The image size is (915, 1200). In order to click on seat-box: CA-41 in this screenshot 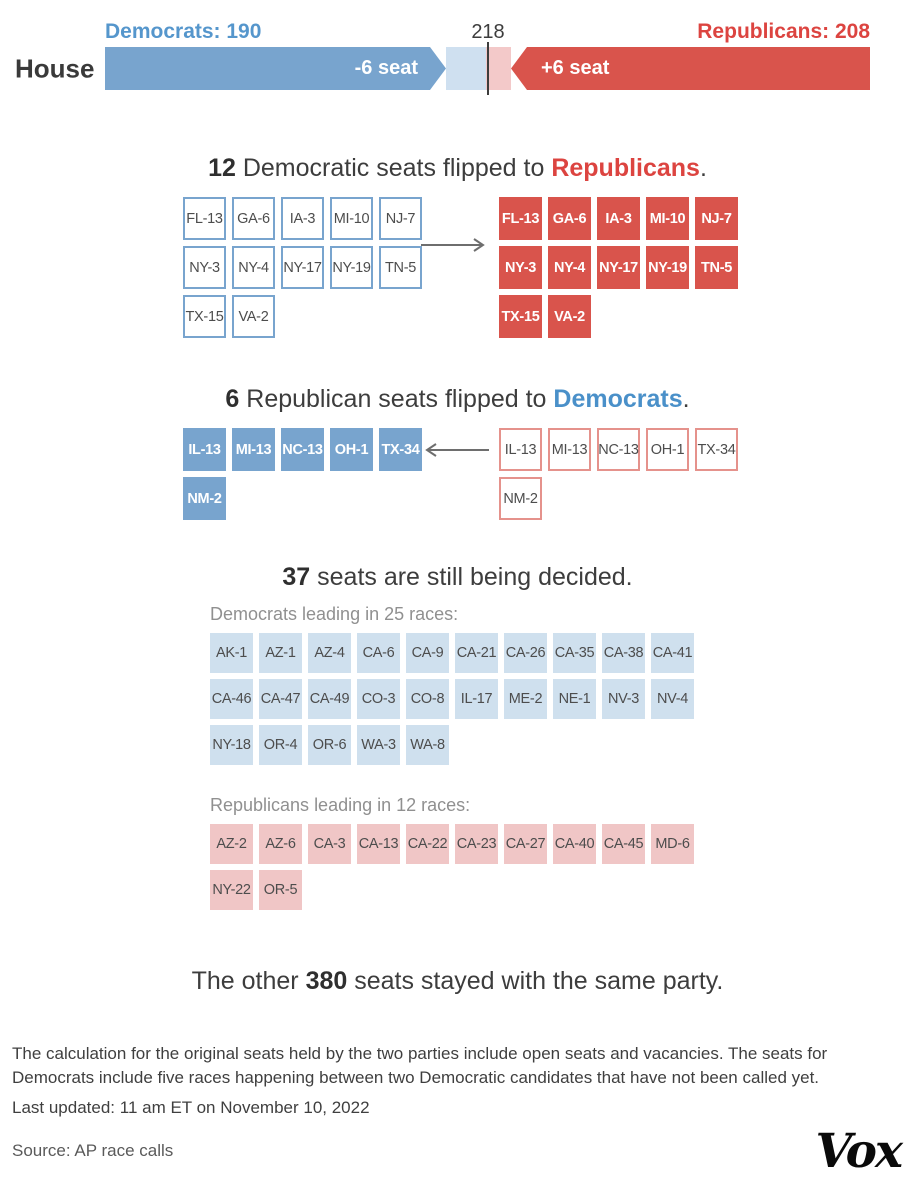, I will do `click(672, 653)`.